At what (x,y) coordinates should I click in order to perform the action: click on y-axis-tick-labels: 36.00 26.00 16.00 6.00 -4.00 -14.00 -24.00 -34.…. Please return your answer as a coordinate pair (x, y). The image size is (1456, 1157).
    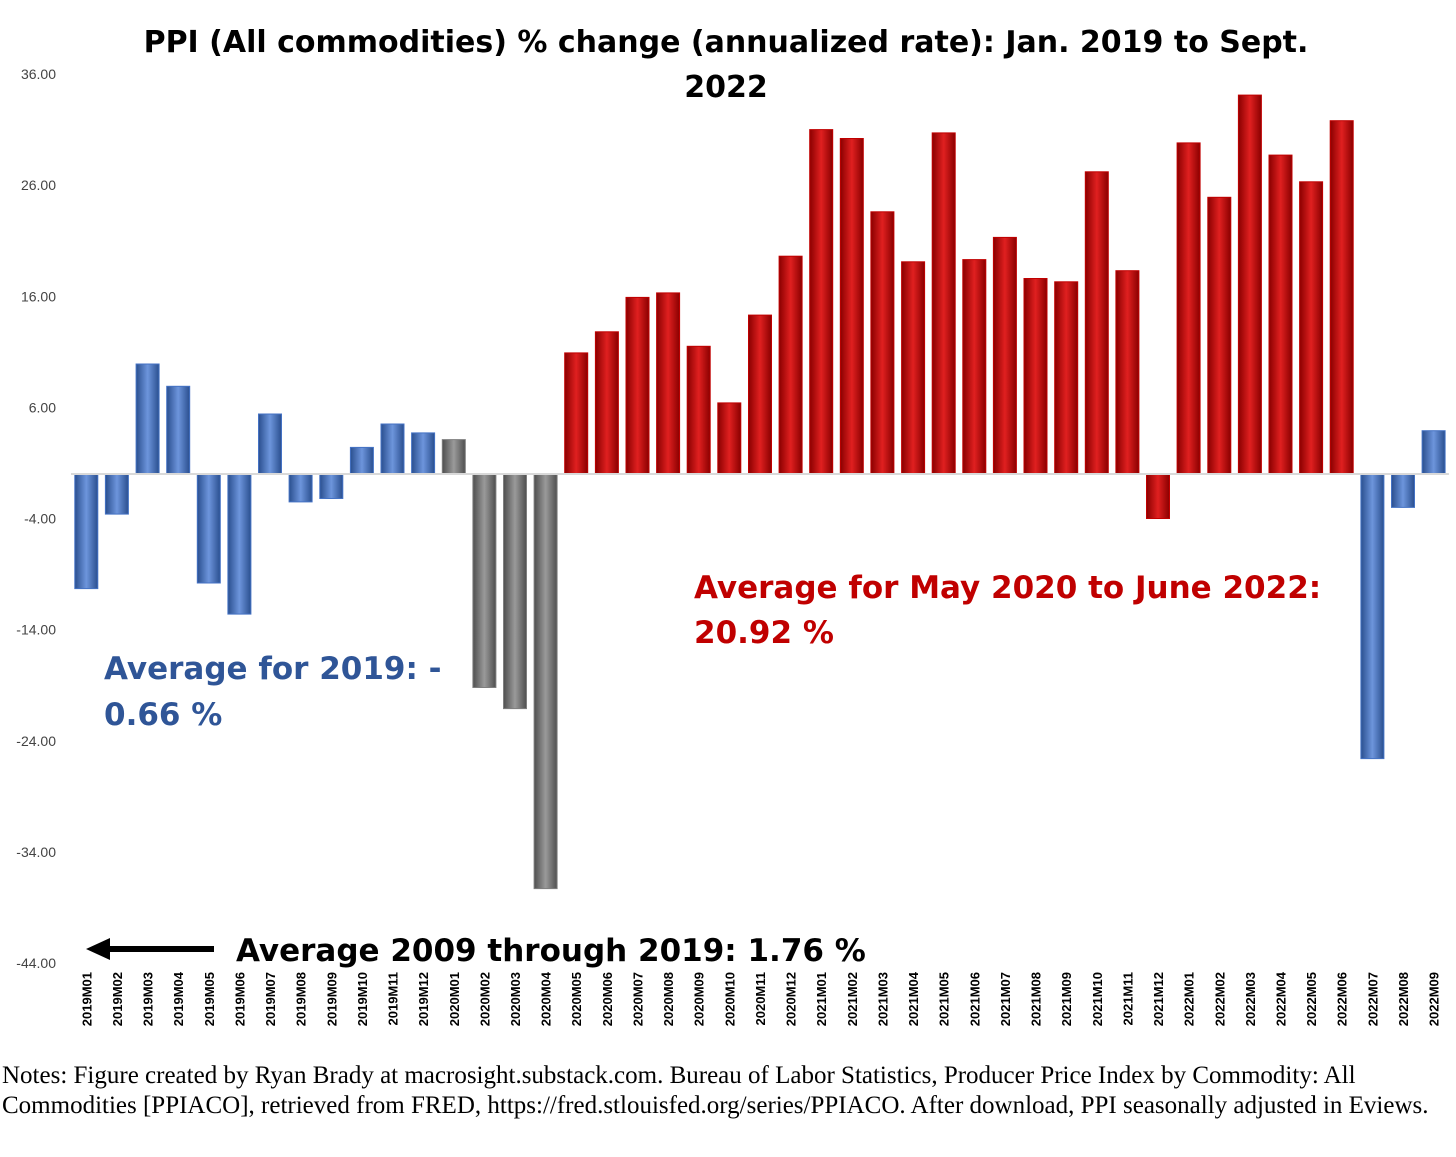
    Looking at the image, I should click on (36, 518).